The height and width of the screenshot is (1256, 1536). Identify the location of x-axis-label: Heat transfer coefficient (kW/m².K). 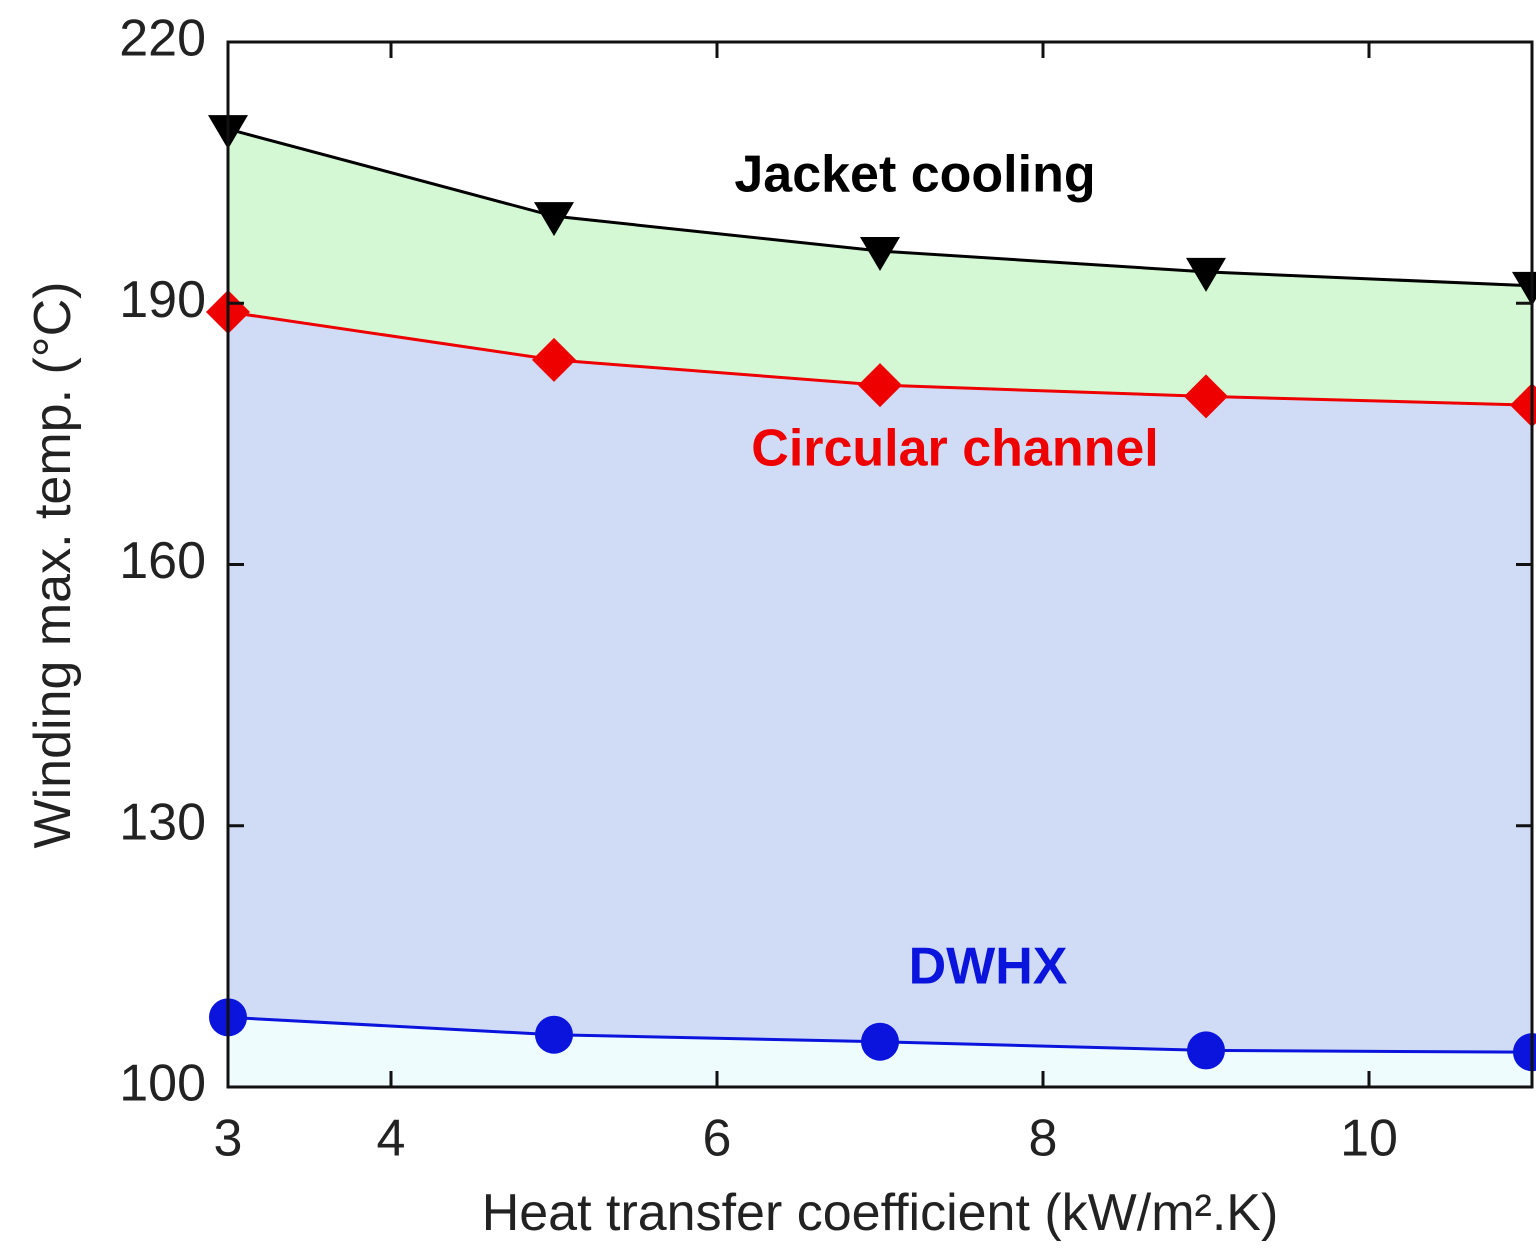
(880, 1213).